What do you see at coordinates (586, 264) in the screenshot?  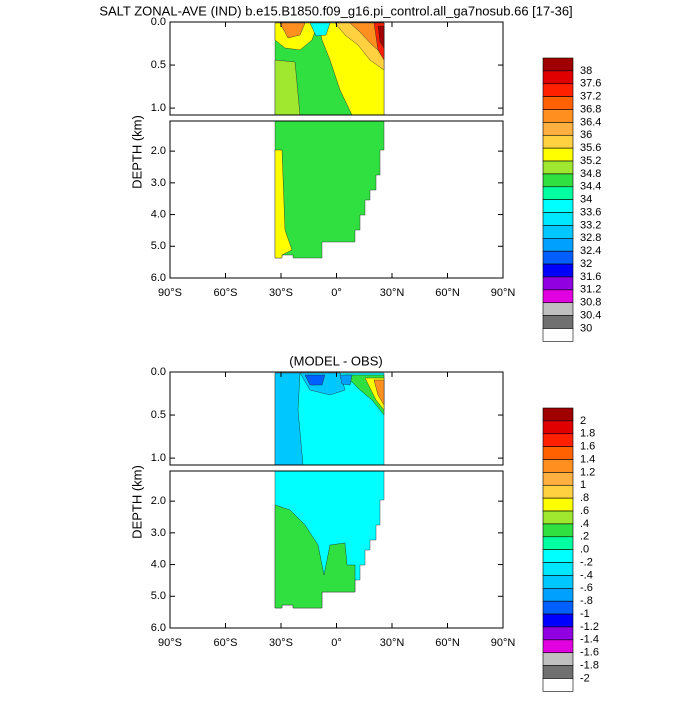 I see `colorbar-label: 32` at bounding box center [586, 264].